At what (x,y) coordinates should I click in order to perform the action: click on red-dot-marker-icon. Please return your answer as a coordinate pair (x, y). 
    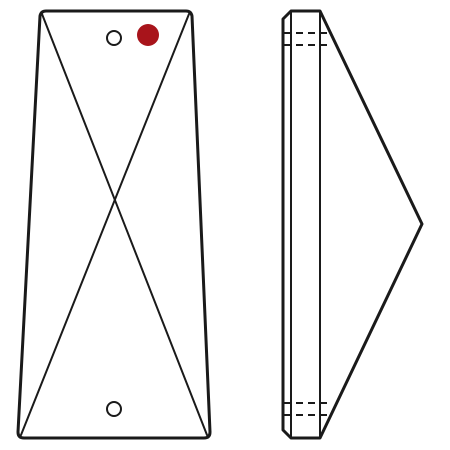
    Looking at the image, I should click on (148, 35).